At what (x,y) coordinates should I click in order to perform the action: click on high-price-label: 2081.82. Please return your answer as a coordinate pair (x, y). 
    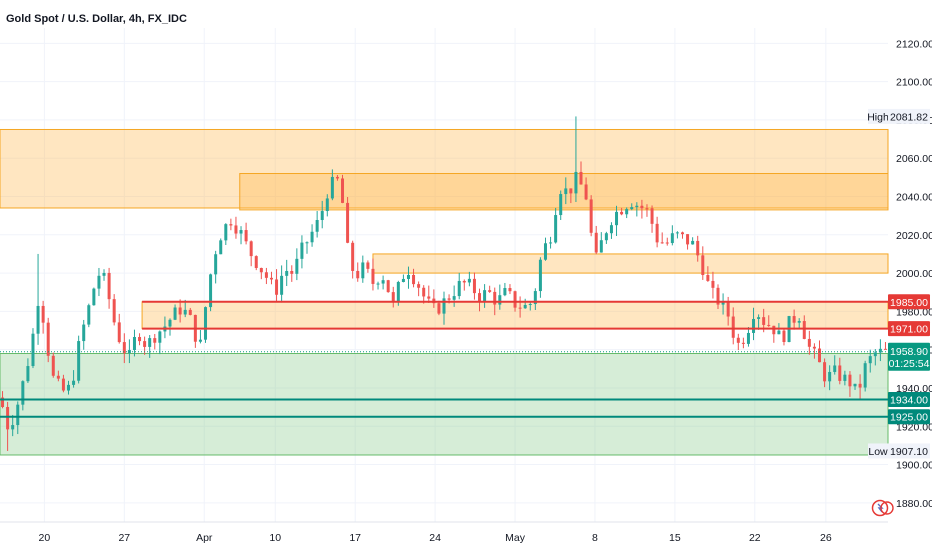
    Looking at the image, I should click on (909, 117).